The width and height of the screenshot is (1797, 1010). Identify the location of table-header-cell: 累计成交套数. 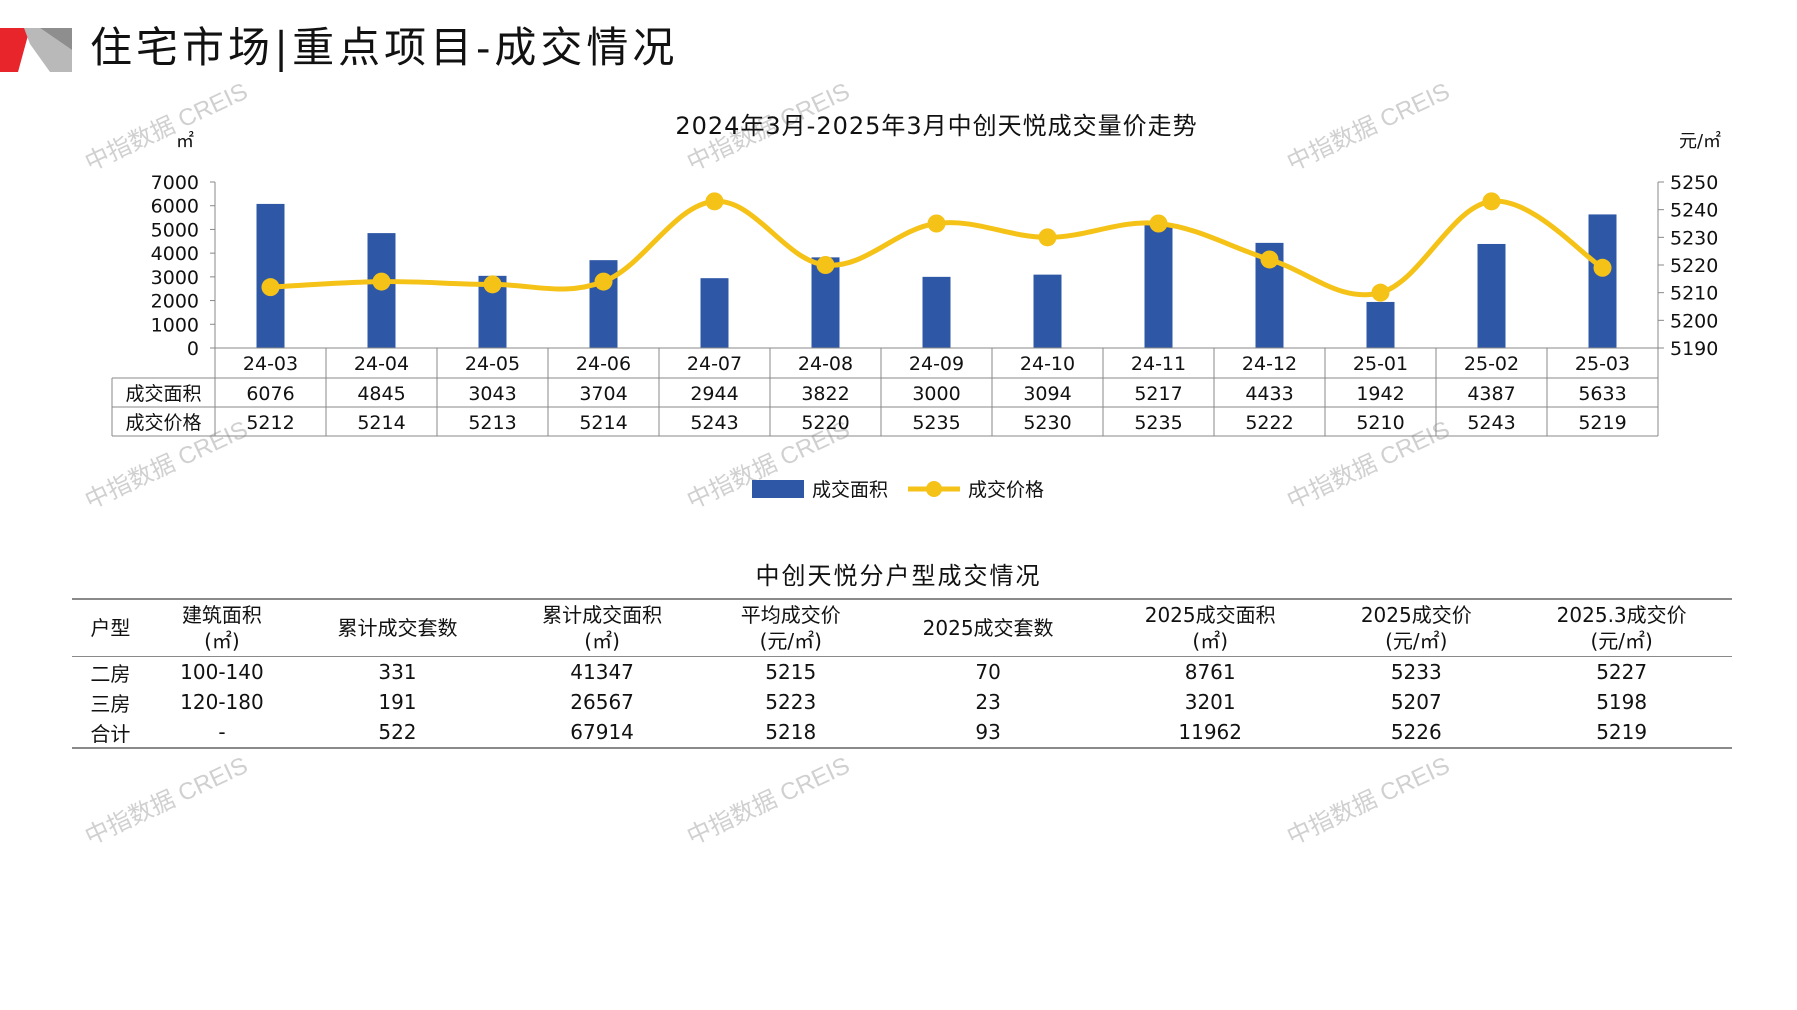
(397, 627).